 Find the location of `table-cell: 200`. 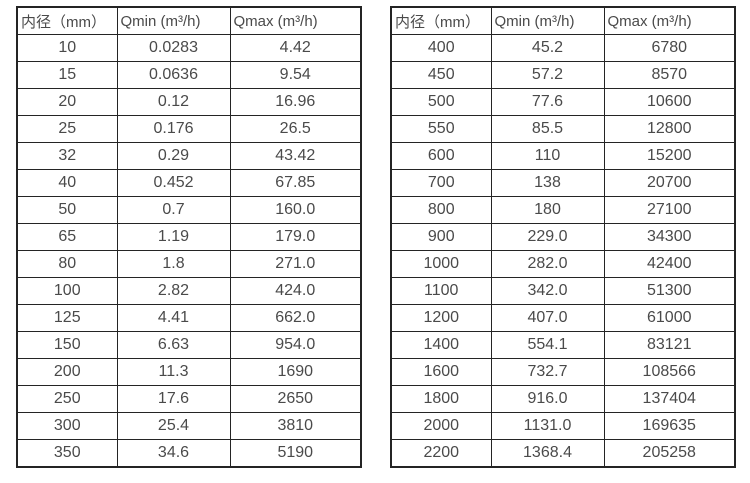

table-cell: 200 is located at coordinates (67, 372).